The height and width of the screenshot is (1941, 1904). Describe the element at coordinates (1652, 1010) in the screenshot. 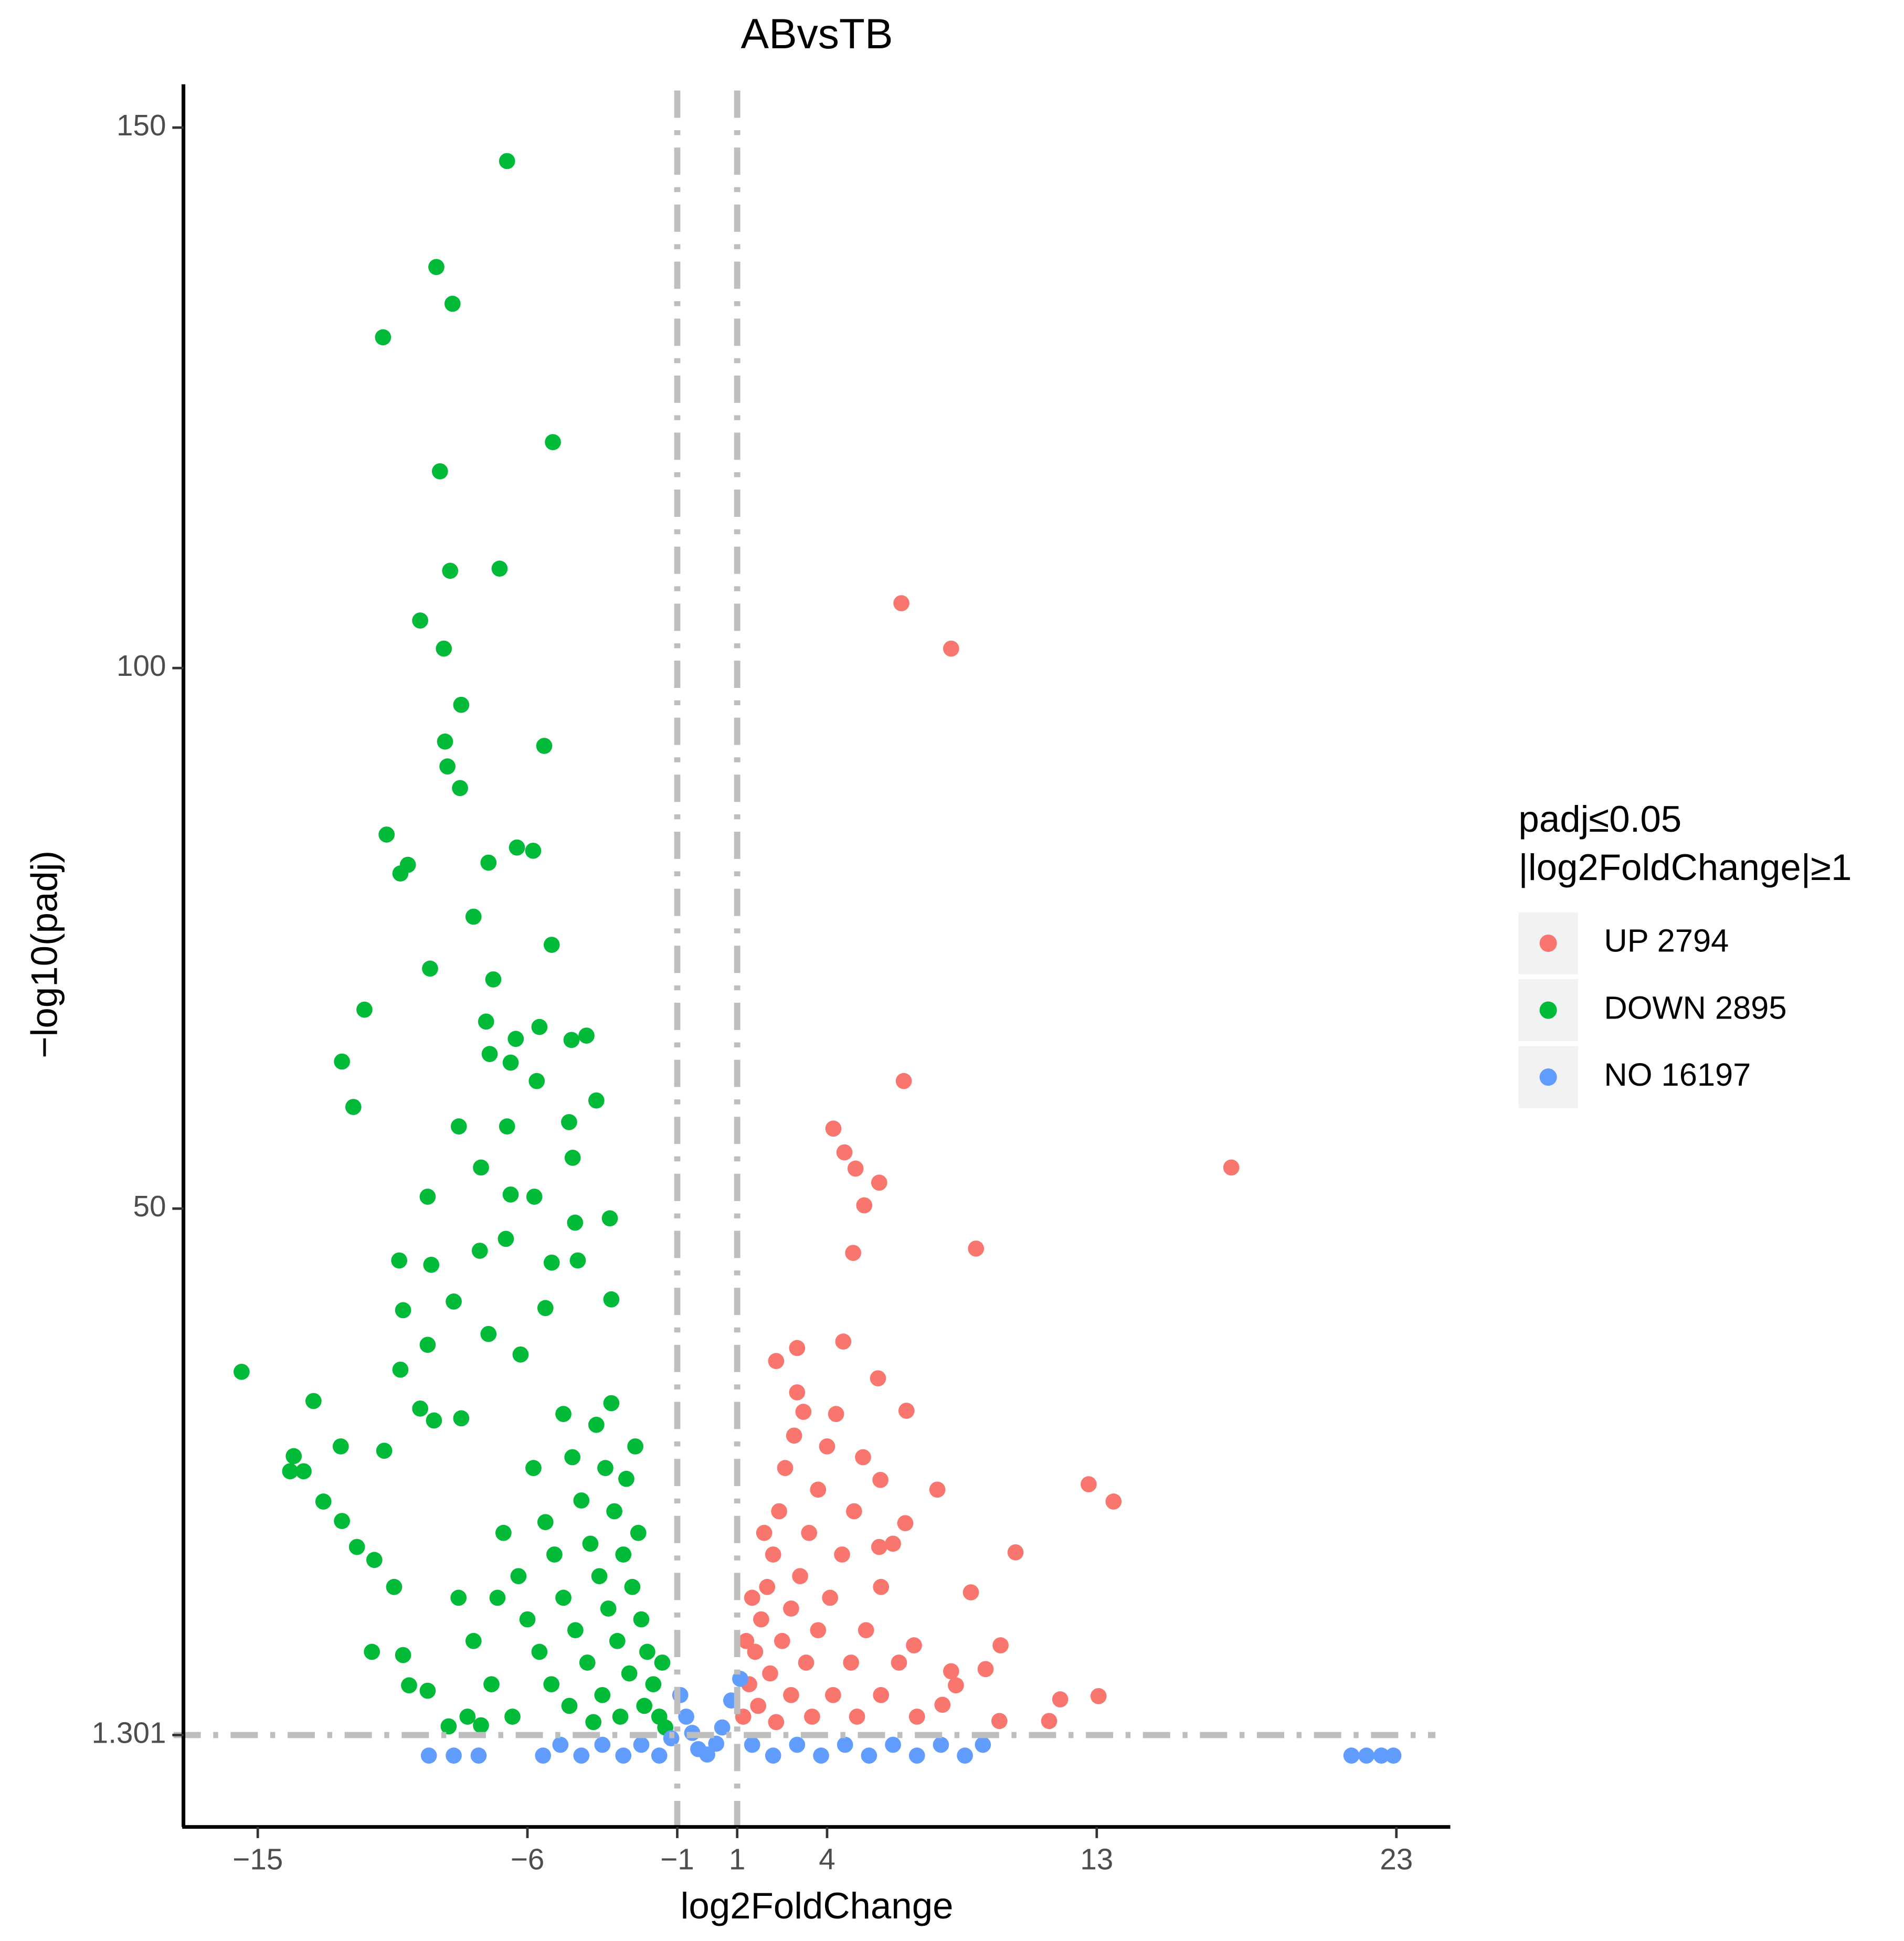

I see `legend: UP 2794 DOWN 2895 NO 16197` at that location.